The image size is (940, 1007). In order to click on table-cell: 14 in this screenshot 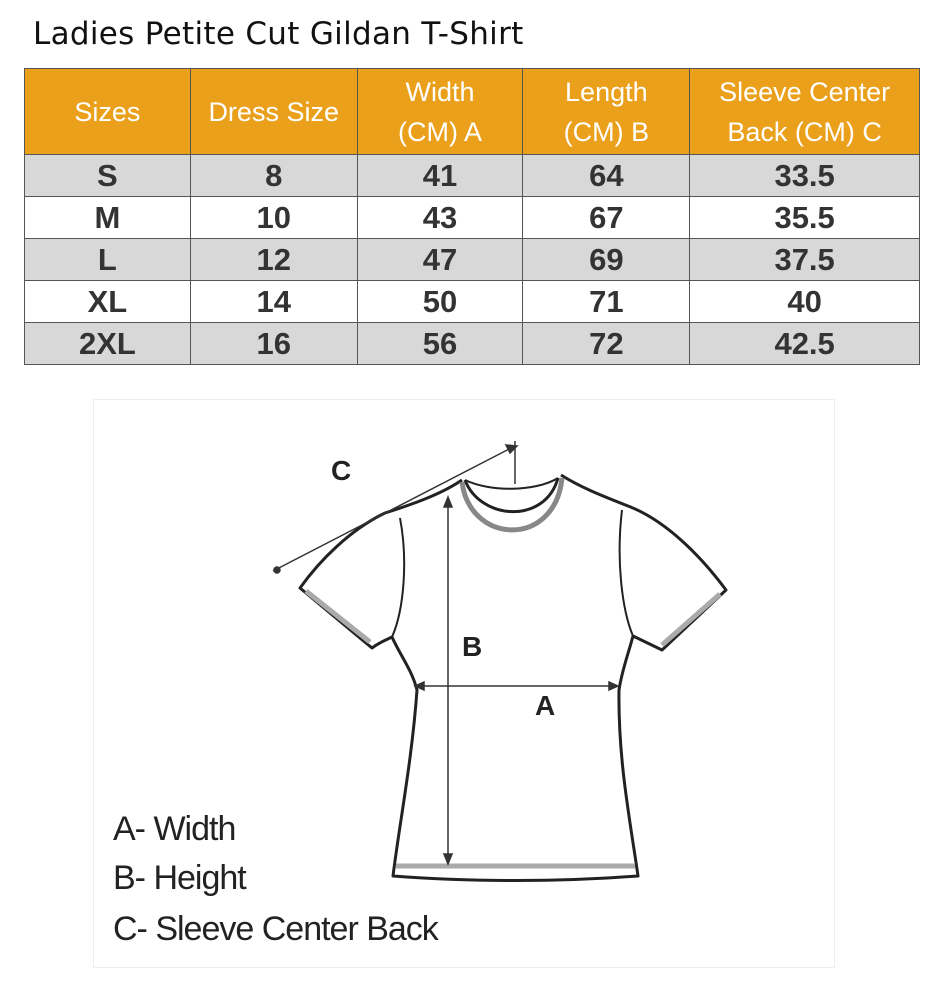, I will do `click(273, 301)`.